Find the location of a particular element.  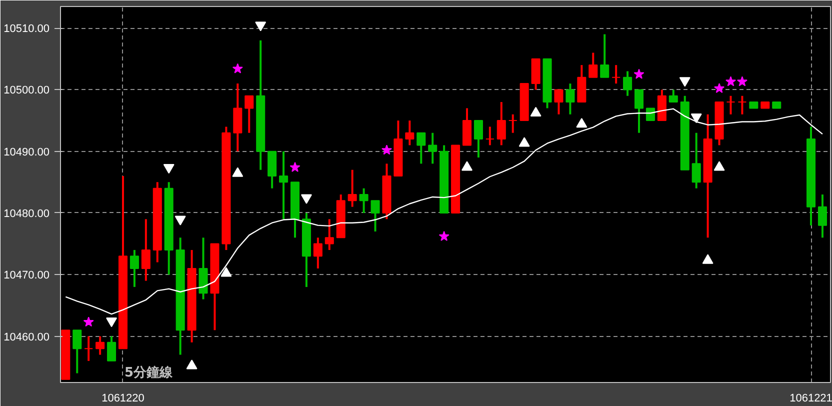

y-tick-label: 10500.00 is located at coordinates (27, 90).